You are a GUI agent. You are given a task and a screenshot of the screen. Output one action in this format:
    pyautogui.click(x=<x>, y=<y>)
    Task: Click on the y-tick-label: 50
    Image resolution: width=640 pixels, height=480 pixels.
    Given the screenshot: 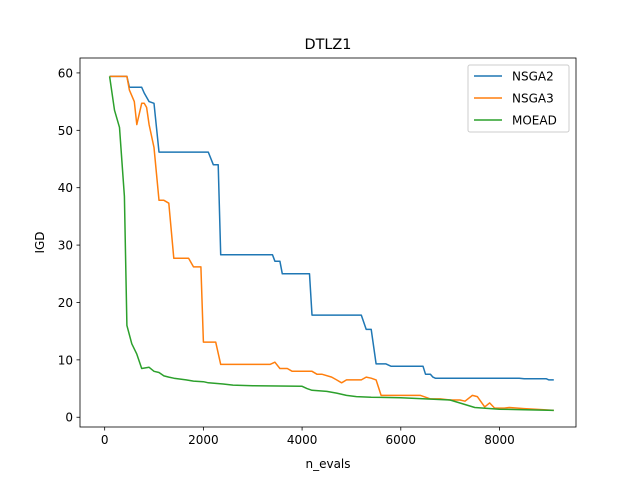 What is the action you would take?
    pyautogui.click(x=65, y=131)
    